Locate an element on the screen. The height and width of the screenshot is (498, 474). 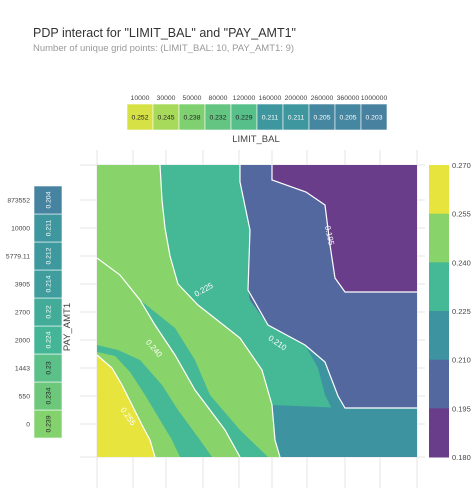
colorbar-tick-5: 0.195 is located at coordinates (461, 408).